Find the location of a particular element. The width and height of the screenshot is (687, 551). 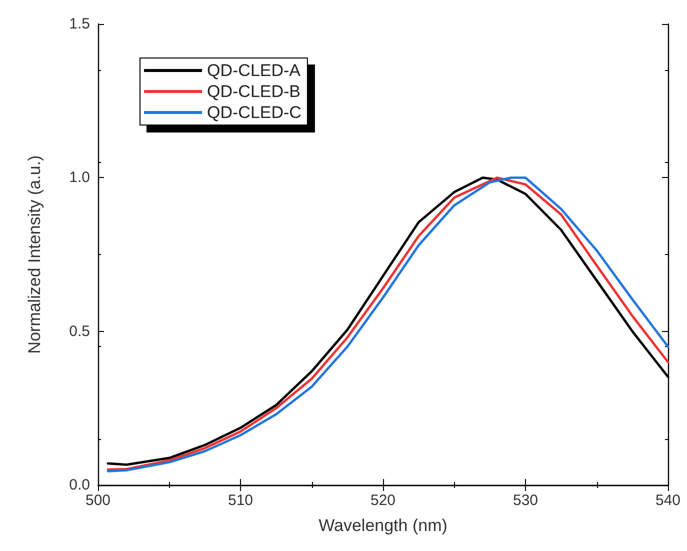

y-axis-title: Normalized Intensity (a.u.) is located at coordinates (34, 254).